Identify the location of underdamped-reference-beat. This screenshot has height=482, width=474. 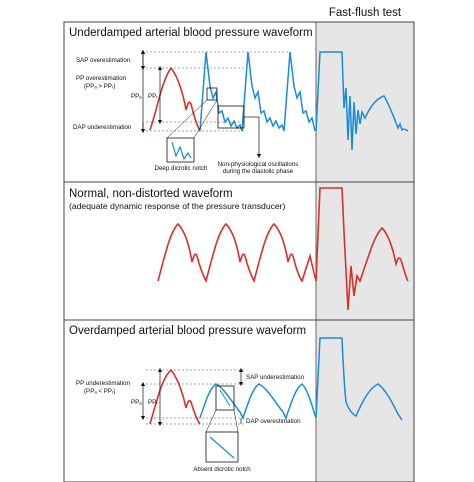
(175, 99).